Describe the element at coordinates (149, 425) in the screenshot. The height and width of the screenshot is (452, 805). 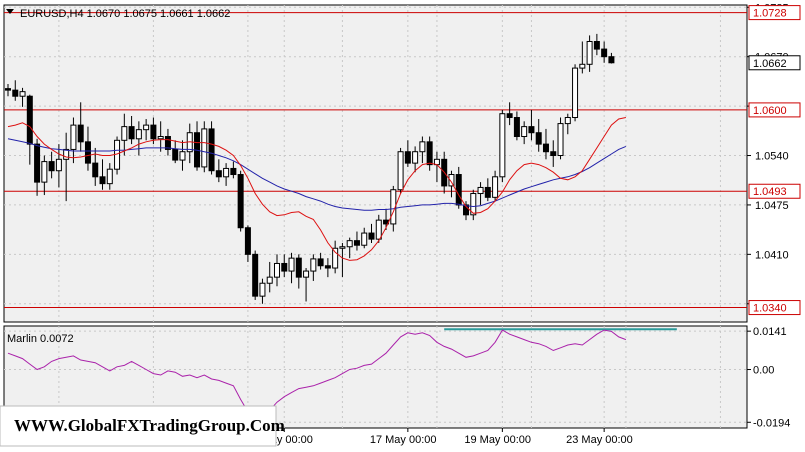
I see `watermark-text: WWW.GlobalFXTradingGroup.Com` at that location.